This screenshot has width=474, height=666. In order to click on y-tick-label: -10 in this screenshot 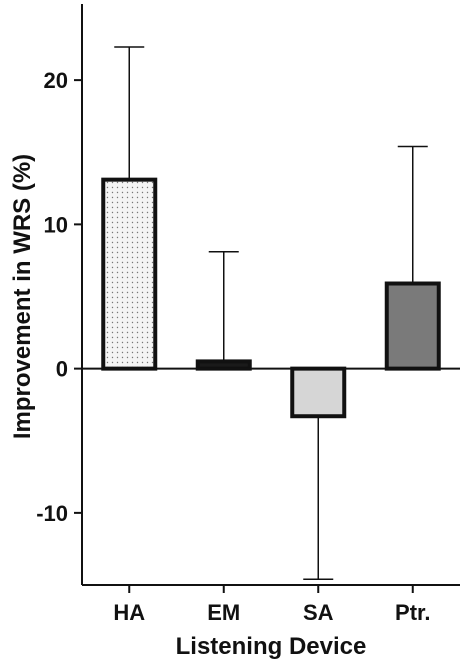, I will do `click(52, 513)`.